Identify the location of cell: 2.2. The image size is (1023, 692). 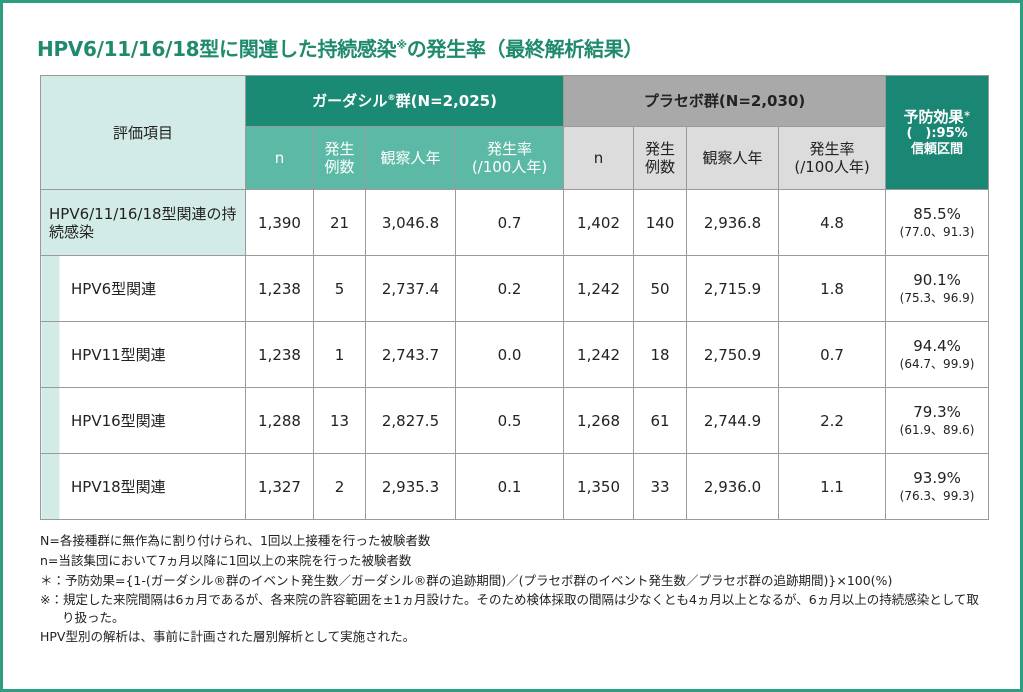
(832, 420).